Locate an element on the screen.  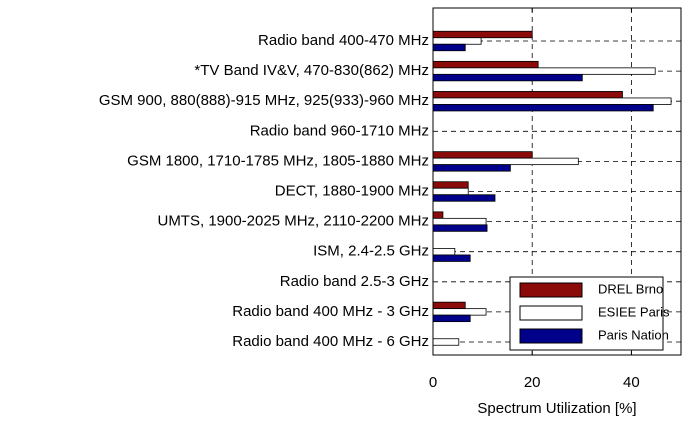
x-tick-label: 0 is located at coordinates (433, 382).